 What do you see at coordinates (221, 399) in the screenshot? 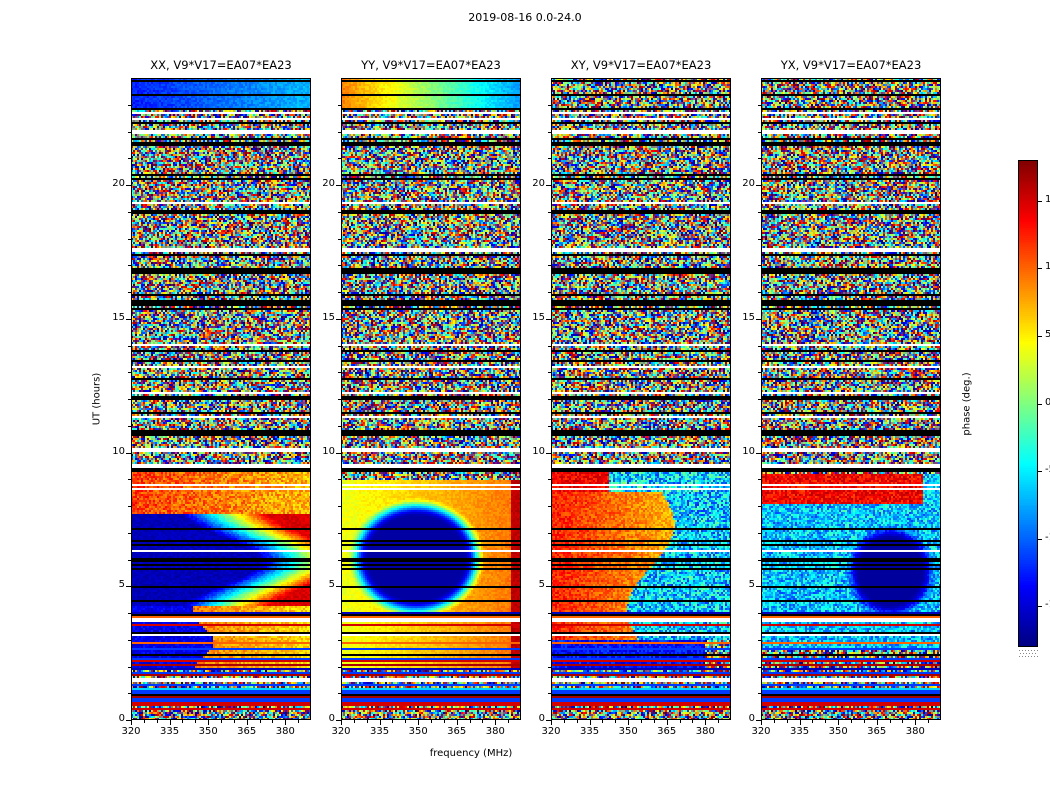
I see `panel-XX` at bounding box center [221, 399].